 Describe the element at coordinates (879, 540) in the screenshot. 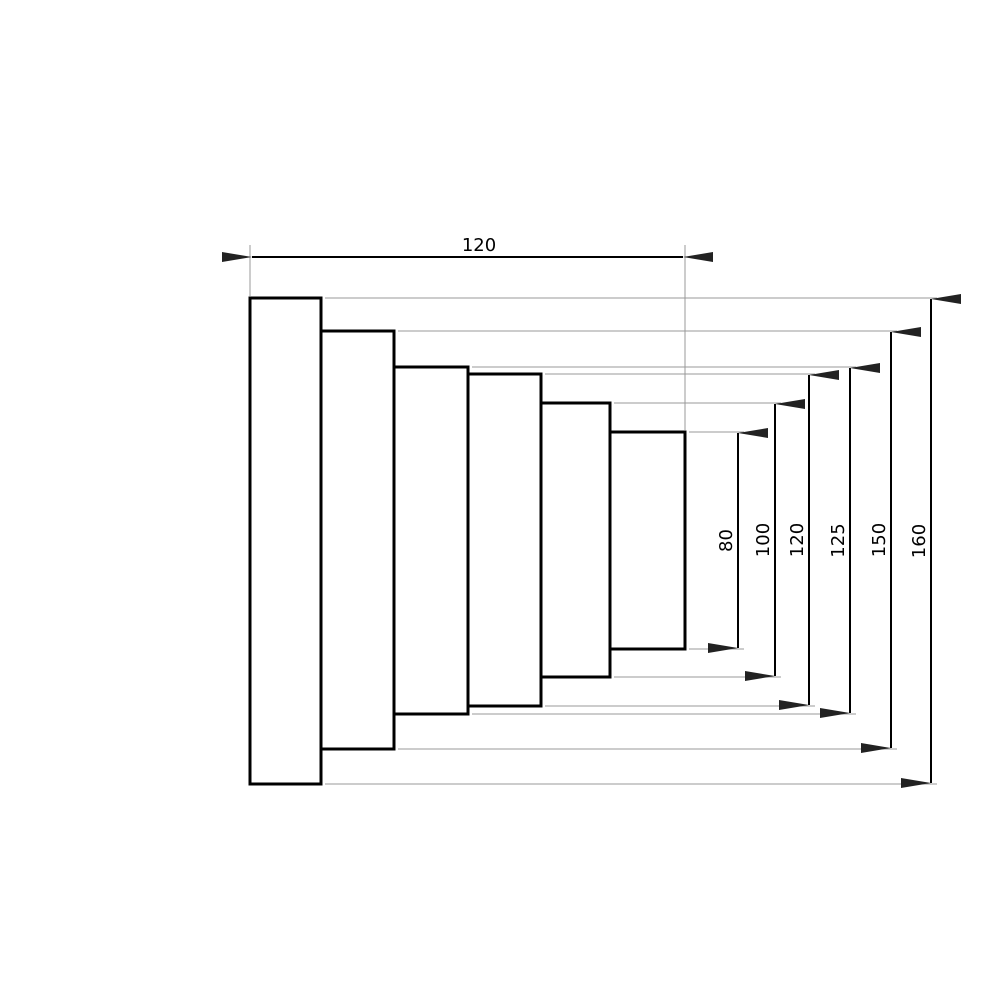

I see `vertical-dimension-label: 150` at that location.